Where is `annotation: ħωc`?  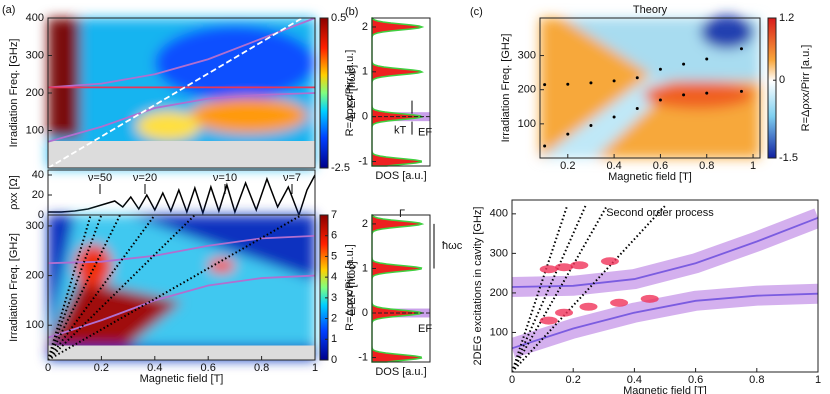
annotation: ħωc is located at coordinates (452, 246).